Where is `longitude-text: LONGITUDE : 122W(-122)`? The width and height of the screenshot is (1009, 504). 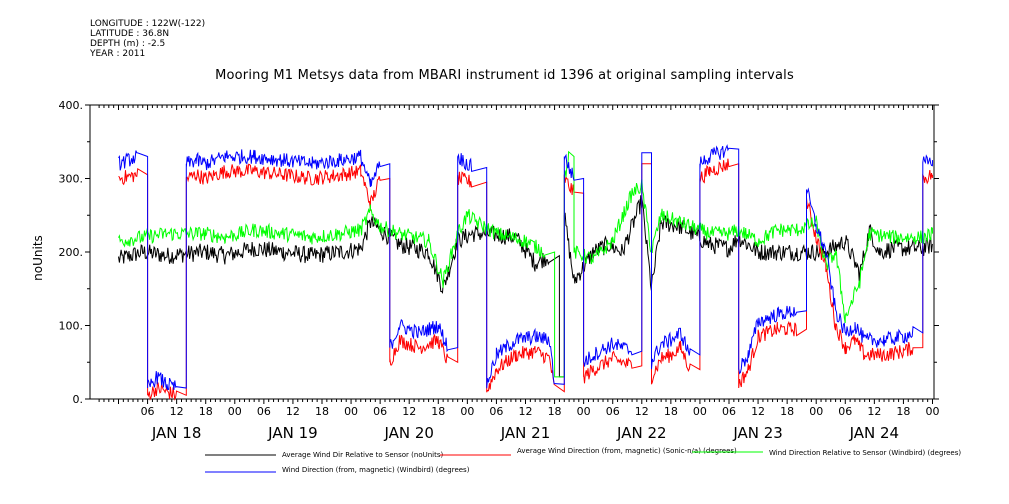 longitude-text: LONGITUDE : 122W(-122) is located at coordinates (148, 24).